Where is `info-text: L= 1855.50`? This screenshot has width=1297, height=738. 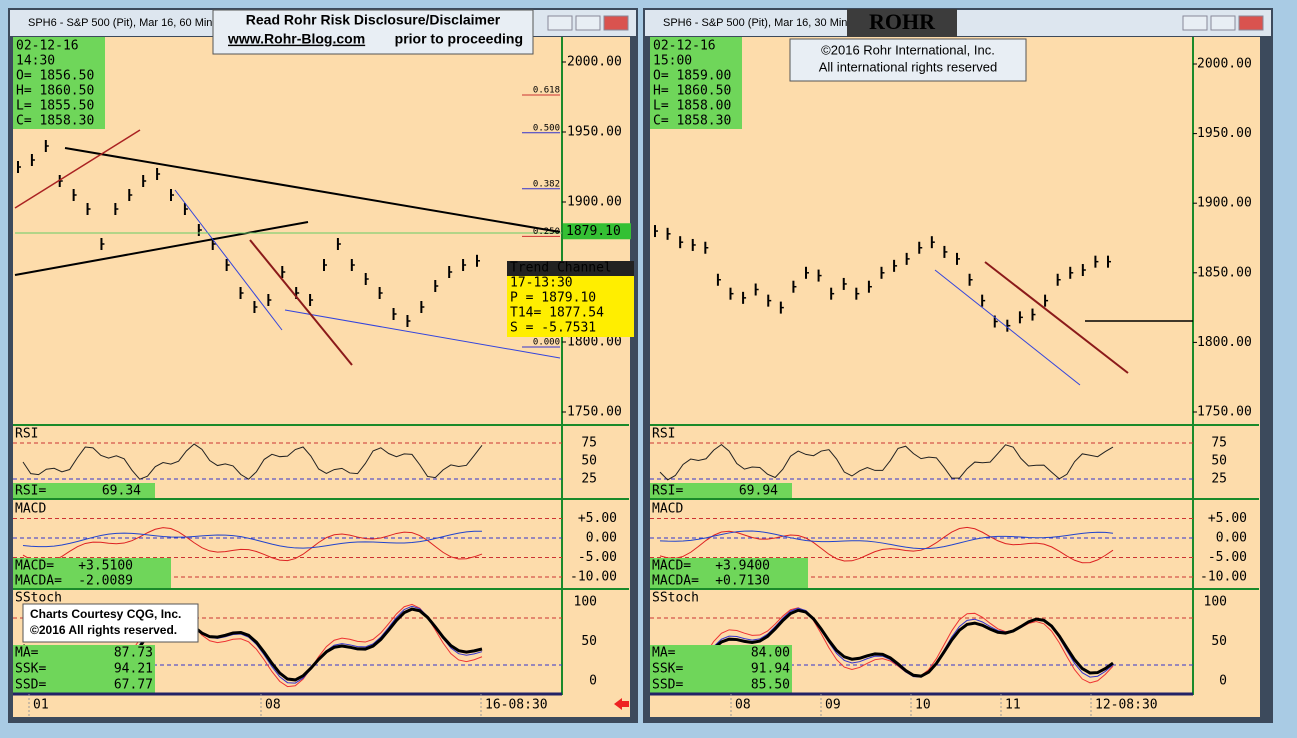
info-text: L= 1855.50 is located at coordinates (55, 106).